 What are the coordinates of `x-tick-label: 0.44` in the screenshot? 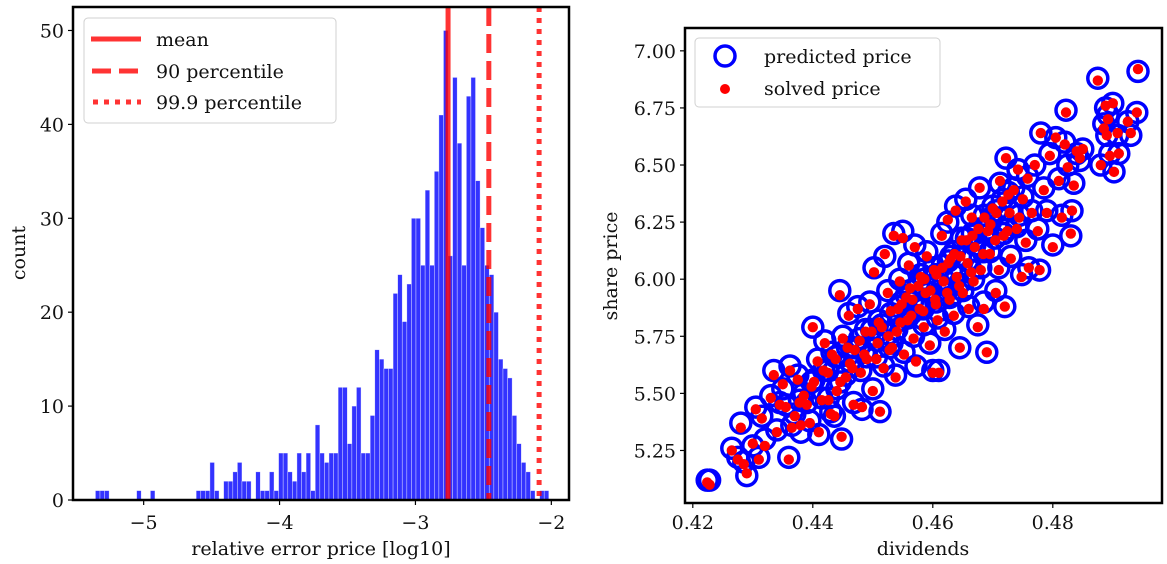 It's located at (813, 523).